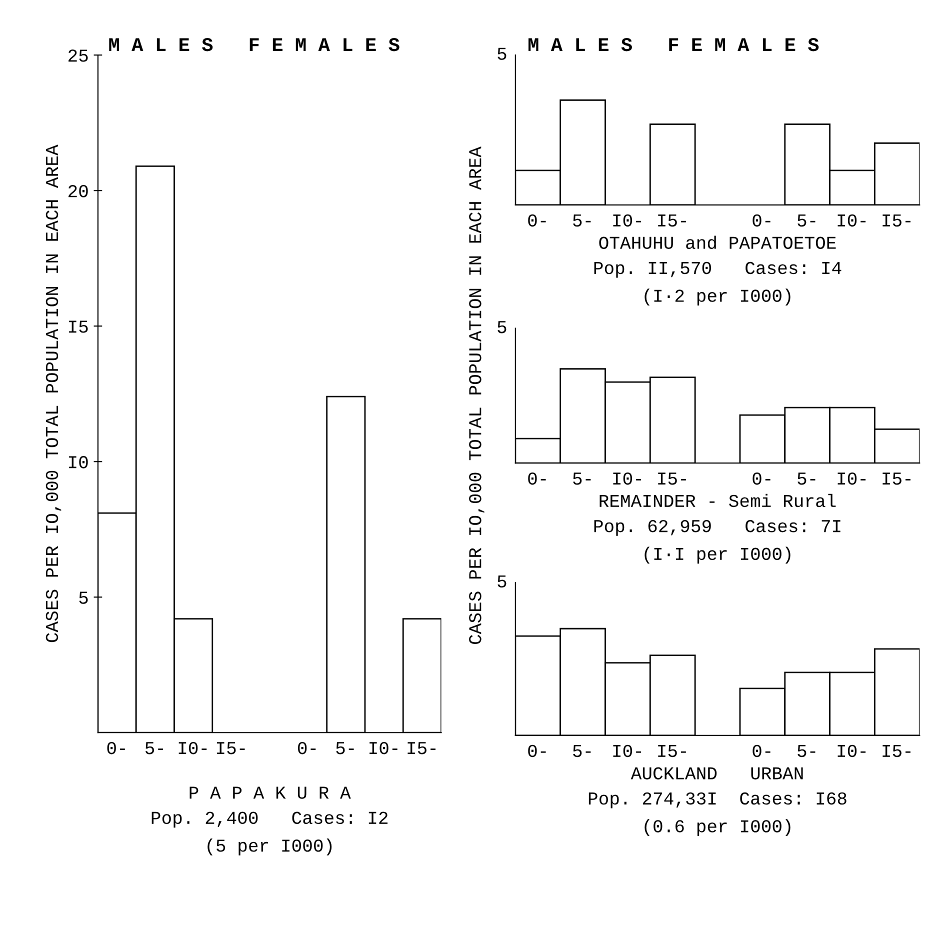  Describe the element at coordinates (717, 243) in the screenshot. I see `x-axis-title: OTAHUHU and PAPATOETOE` at that location.